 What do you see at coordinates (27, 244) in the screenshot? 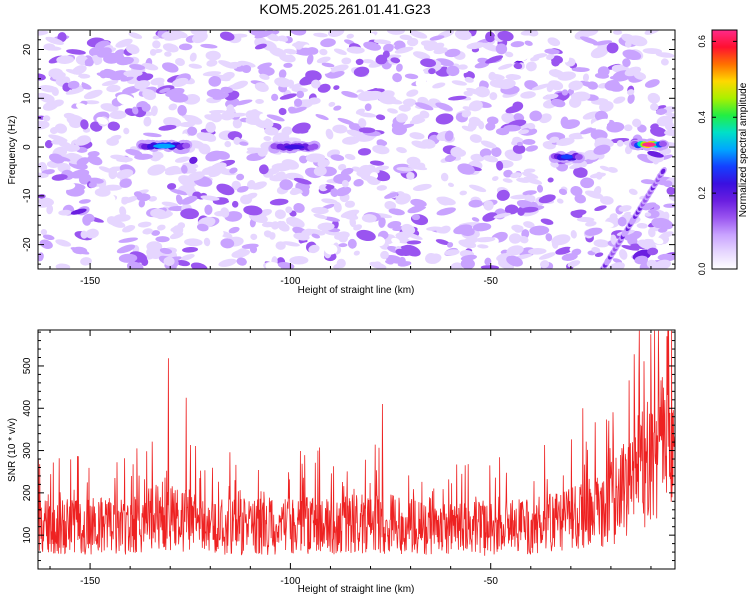
I see `y-tick-label: -20` at bounding box center [27, 244].